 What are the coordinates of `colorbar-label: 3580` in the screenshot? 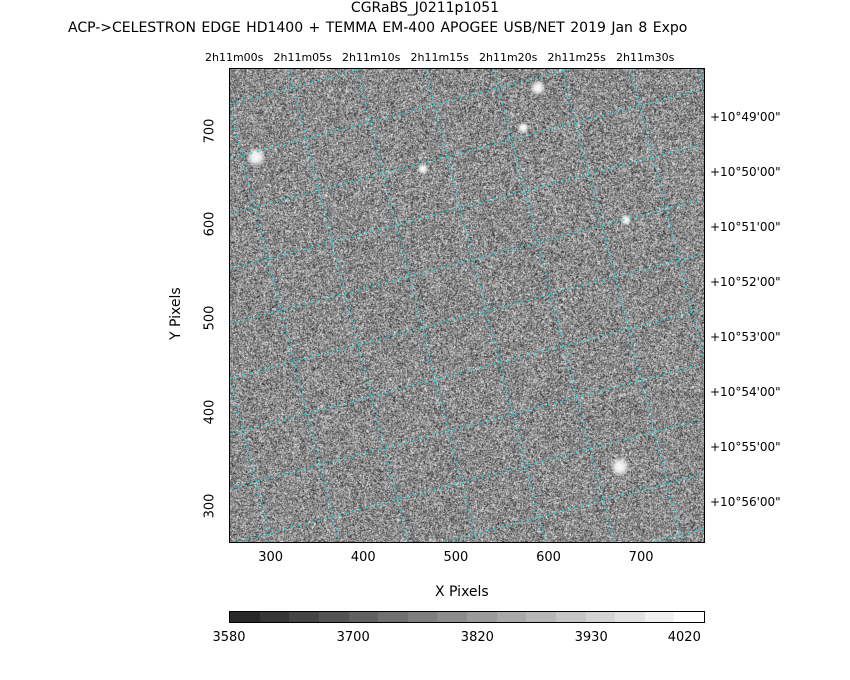 It's located at (229, 637).